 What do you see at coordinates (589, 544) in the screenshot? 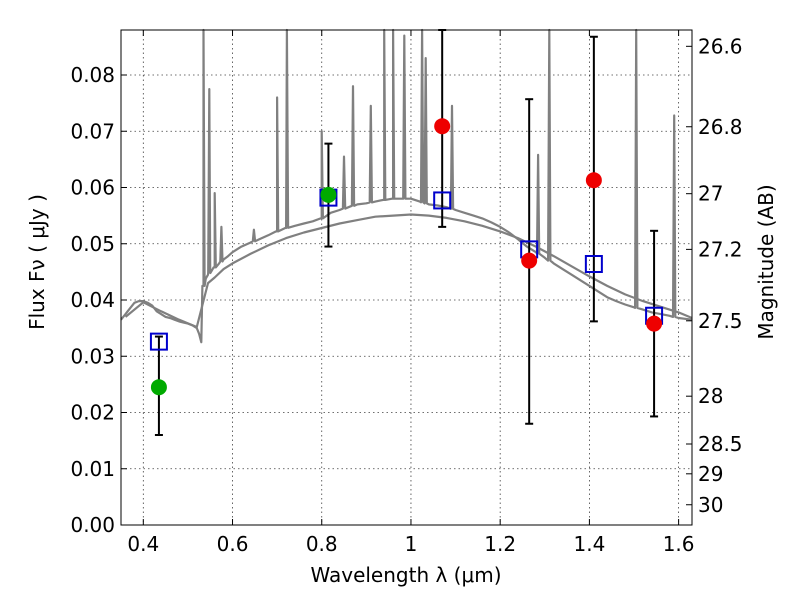
I see `x-tick-label: 1.4` at bounding box center [589, 544].